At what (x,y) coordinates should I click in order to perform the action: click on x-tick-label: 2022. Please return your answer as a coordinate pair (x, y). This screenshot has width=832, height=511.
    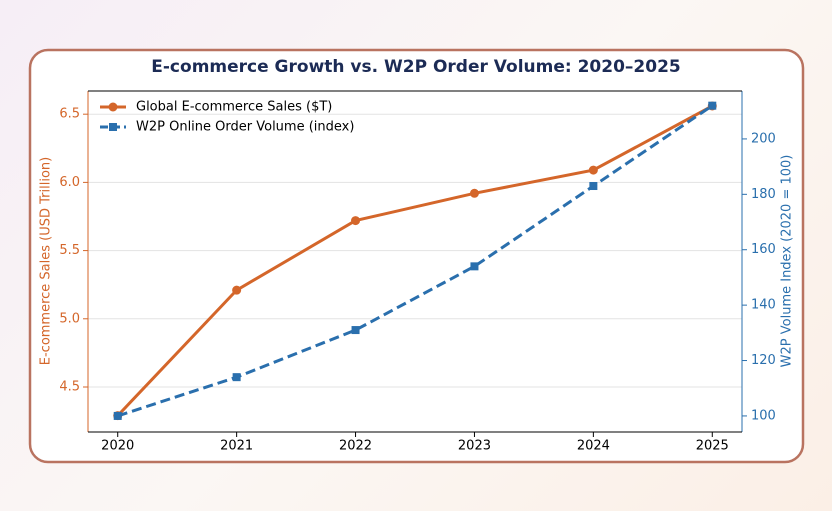
    Looking at the image, I should click on (355, 446).